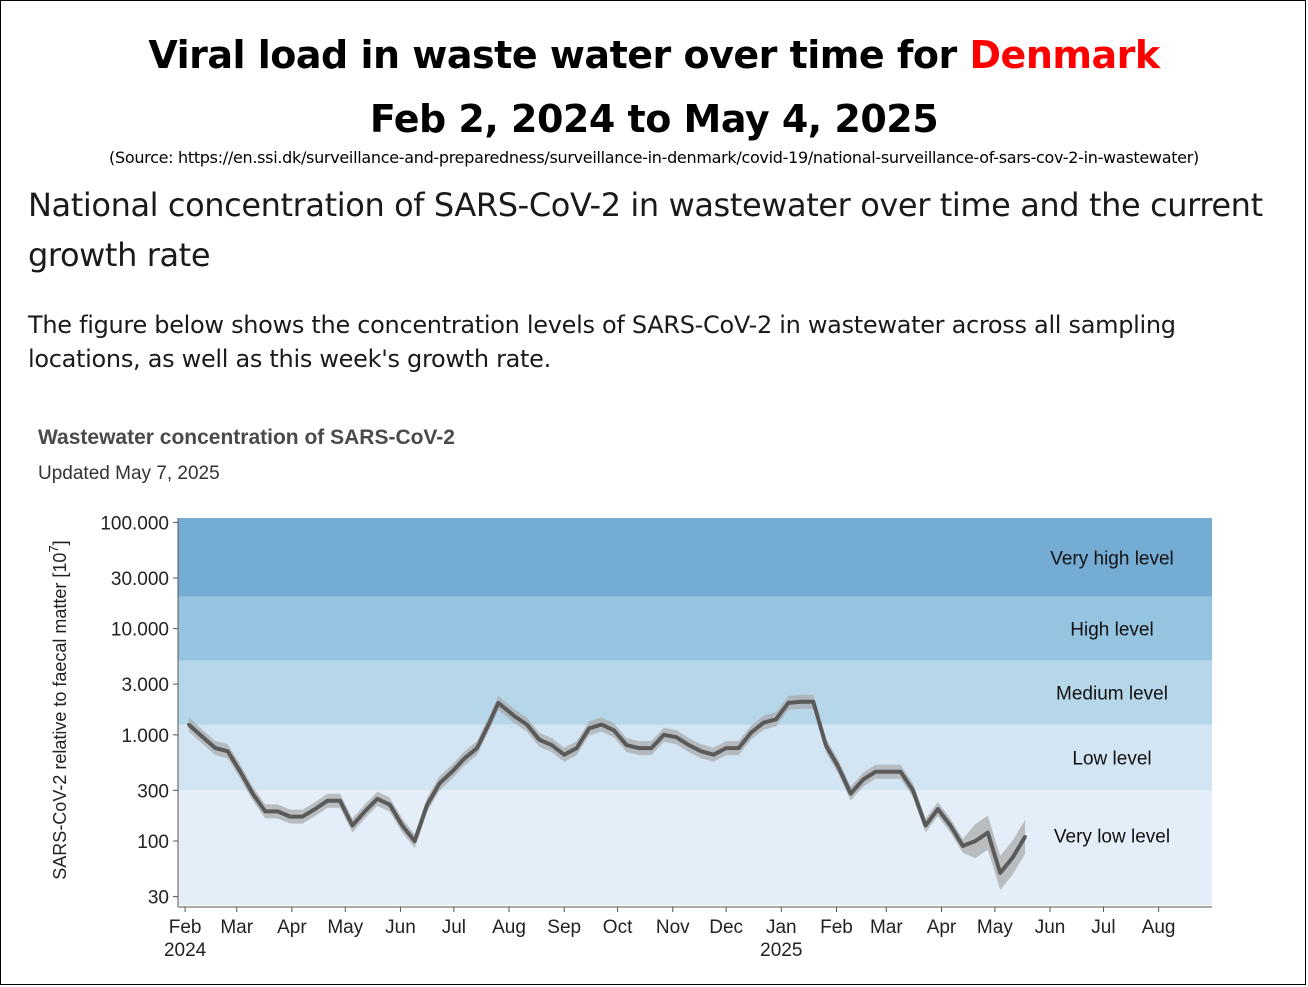  I want to click on zone-label-2: Medium level, so click(1112, 694).